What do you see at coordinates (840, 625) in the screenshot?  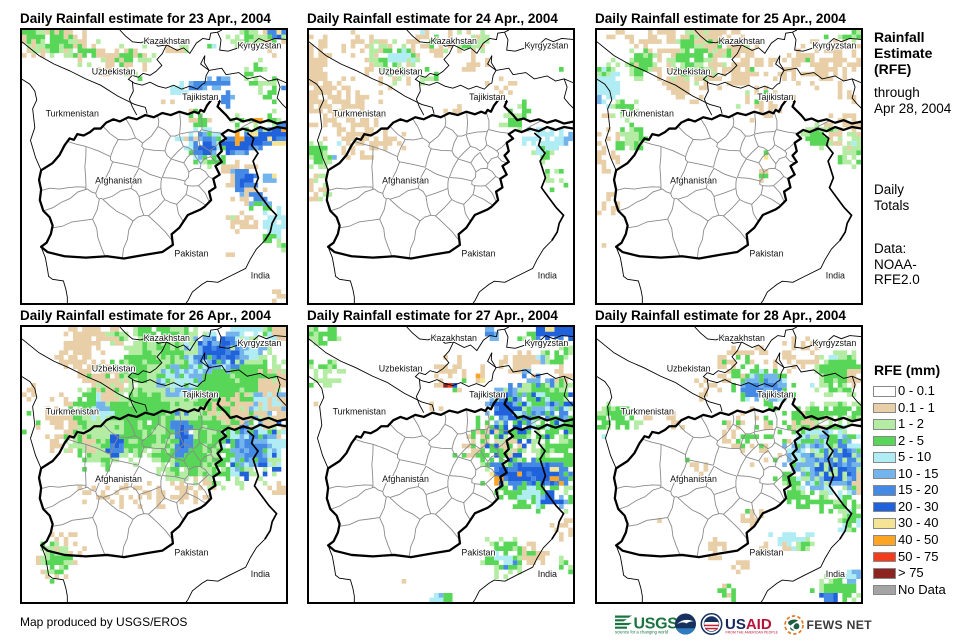 I see `svg-text: FEWS NET` at bounding box center [840, 625].